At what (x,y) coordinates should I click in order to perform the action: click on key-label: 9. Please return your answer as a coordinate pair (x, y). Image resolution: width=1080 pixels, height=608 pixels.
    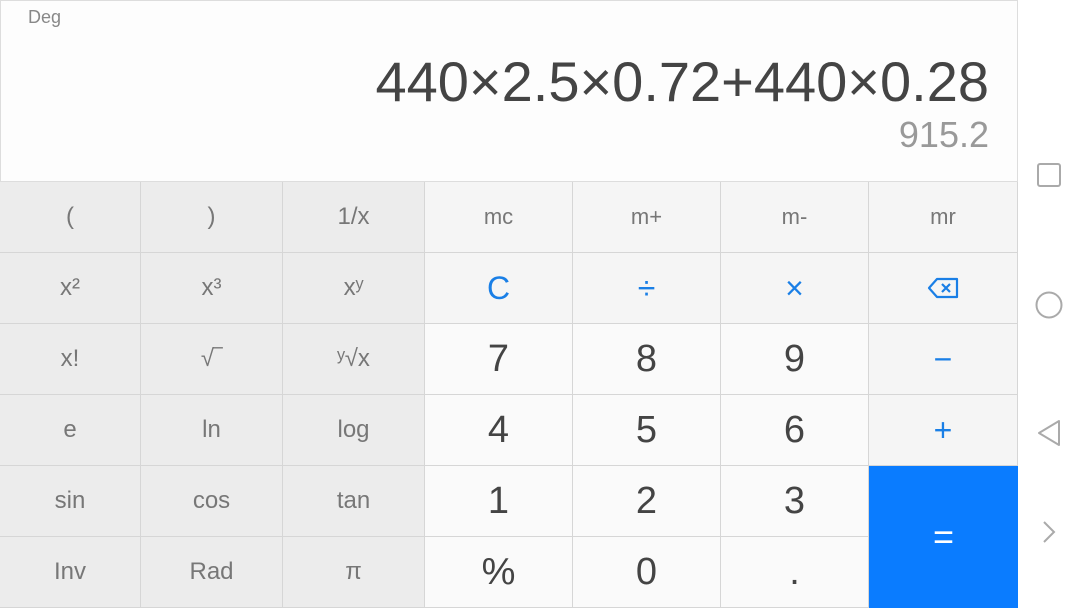
    Looking at the image, I should click on (794, 358).